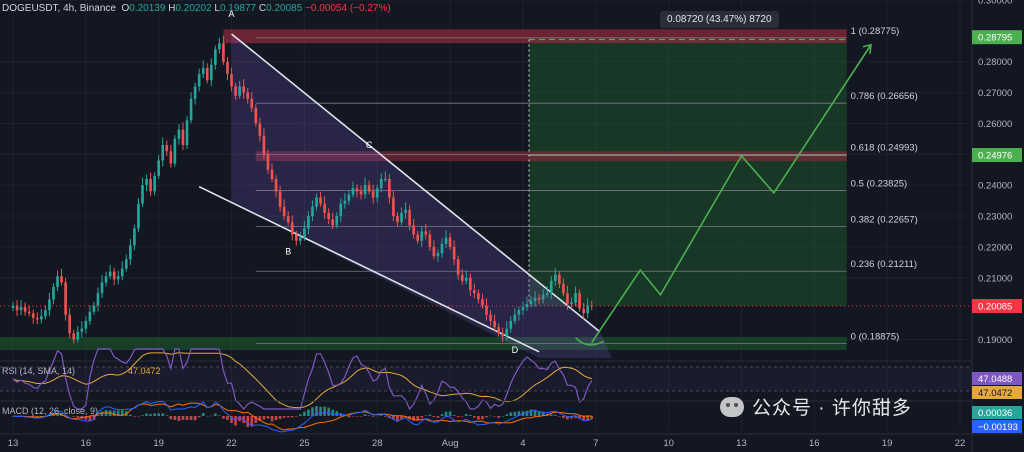 The width and height of the screenshot is (1024, 452). Describe the element at coordinates (995, 93) in the screenshot. I see `price-tick-label: 0.27000` at that location.